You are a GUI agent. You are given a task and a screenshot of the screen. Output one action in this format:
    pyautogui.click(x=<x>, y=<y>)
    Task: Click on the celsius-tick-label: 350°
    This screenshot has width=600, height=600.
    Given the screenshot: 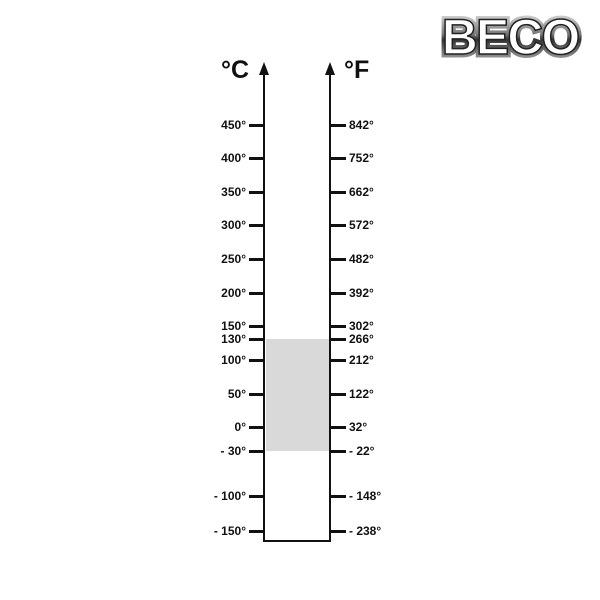 What is the action you would take?
    pyautogui.click(x=233, y=192)
    